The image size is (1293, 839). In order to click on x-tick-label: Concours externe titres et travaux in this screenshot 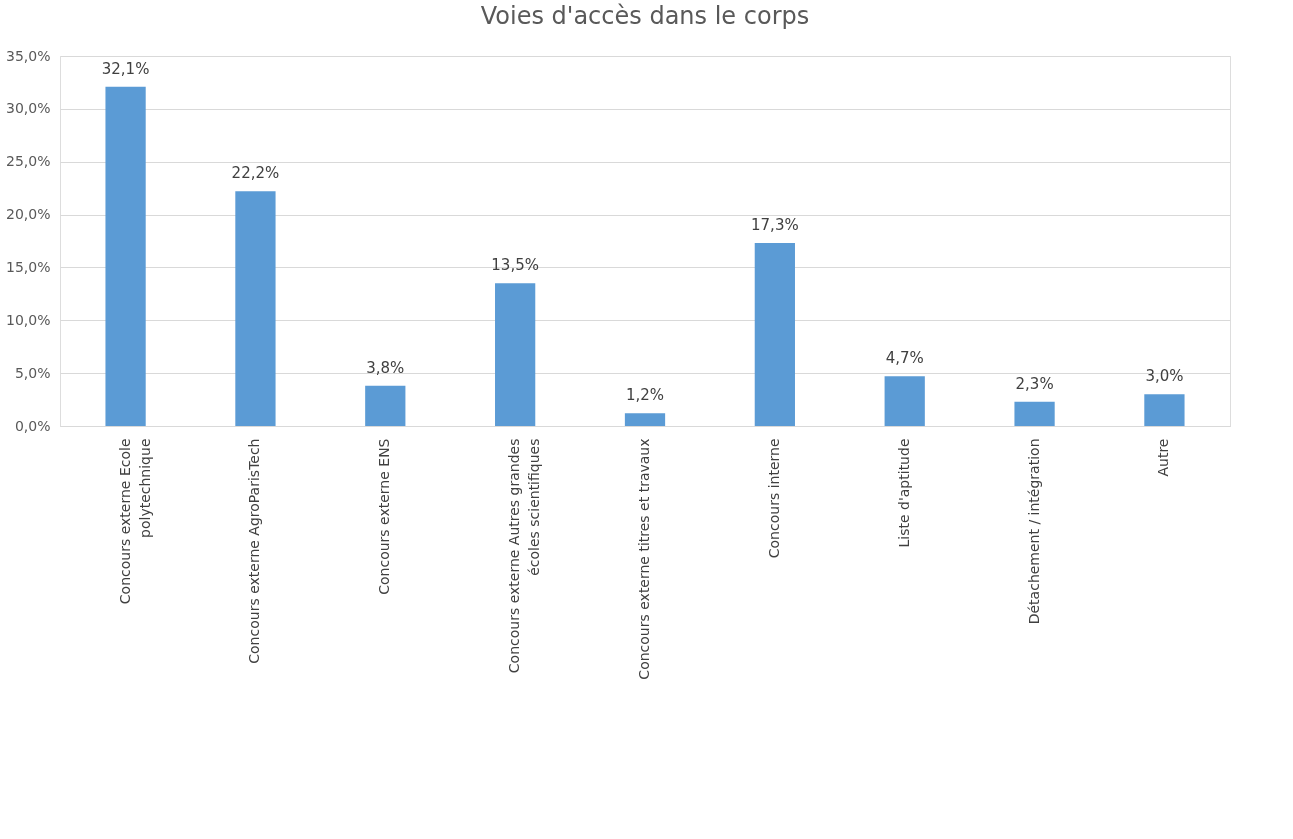, I will do `click(644, 559)`.